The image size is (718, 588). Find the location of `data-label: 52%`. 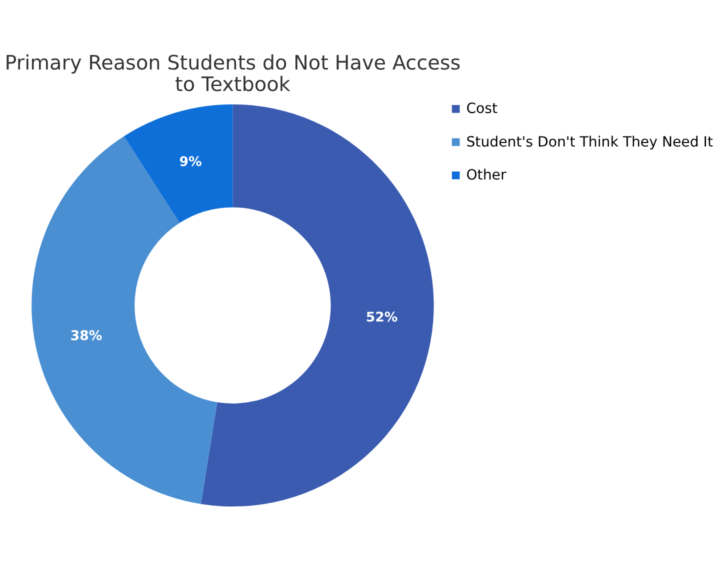

data-label: 52% is located at coordinates (382, 318).